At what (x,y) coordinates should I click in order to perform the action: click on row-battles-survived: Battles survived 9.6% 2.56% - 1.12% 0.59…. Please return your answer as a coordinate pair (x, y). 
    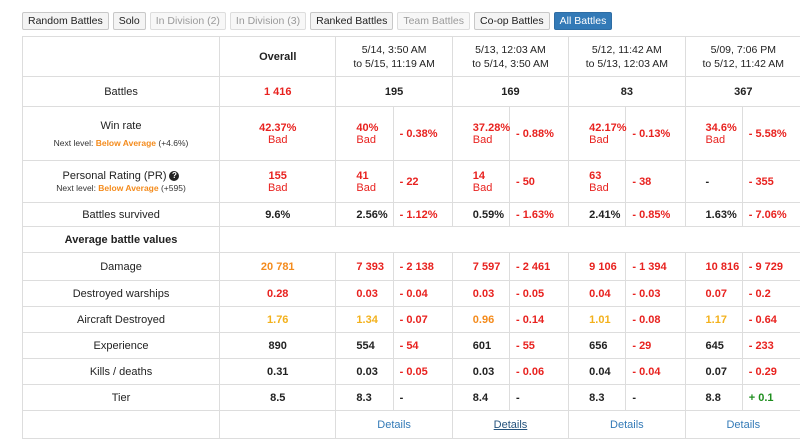
    Looking at the image, I should click on (411, 215).